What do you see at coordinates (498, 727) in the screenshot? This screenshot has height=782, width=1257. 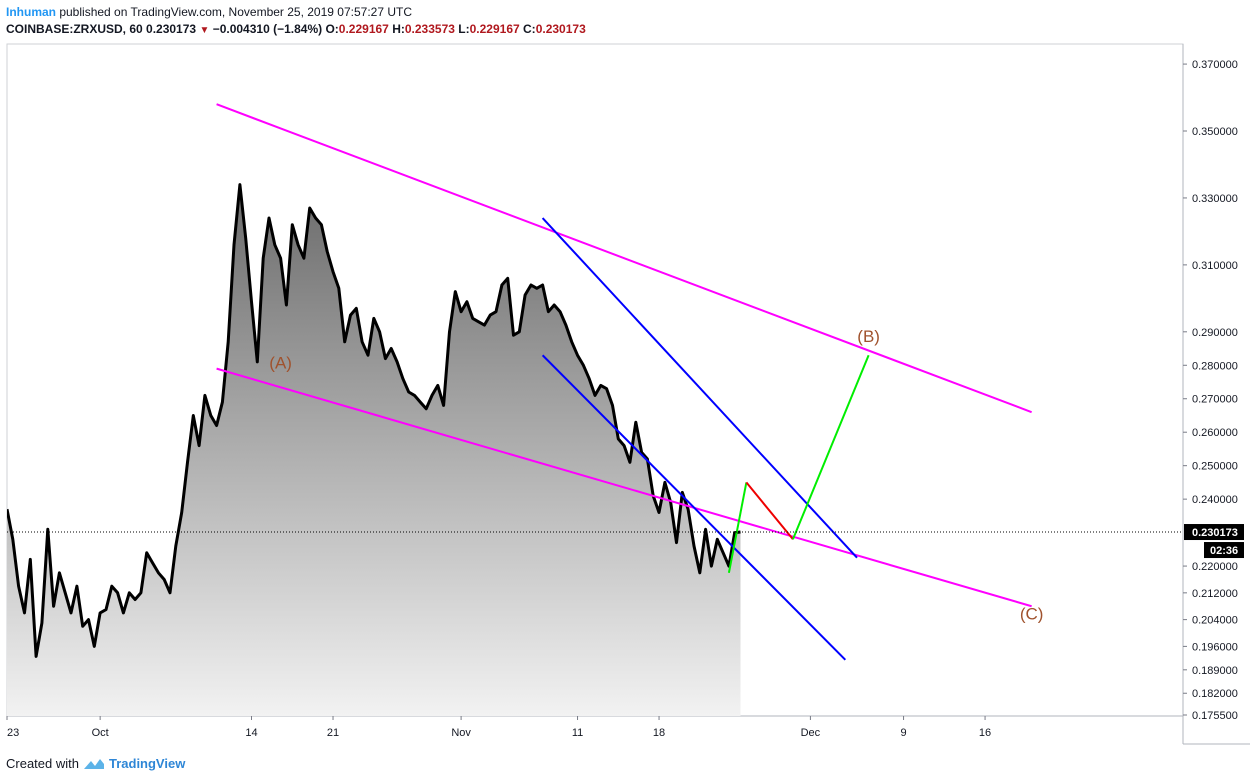 I see `time-axis: 23 Oct 14 21 Nov 11 18 Dec 9 16` at bounding box center [498, 727].